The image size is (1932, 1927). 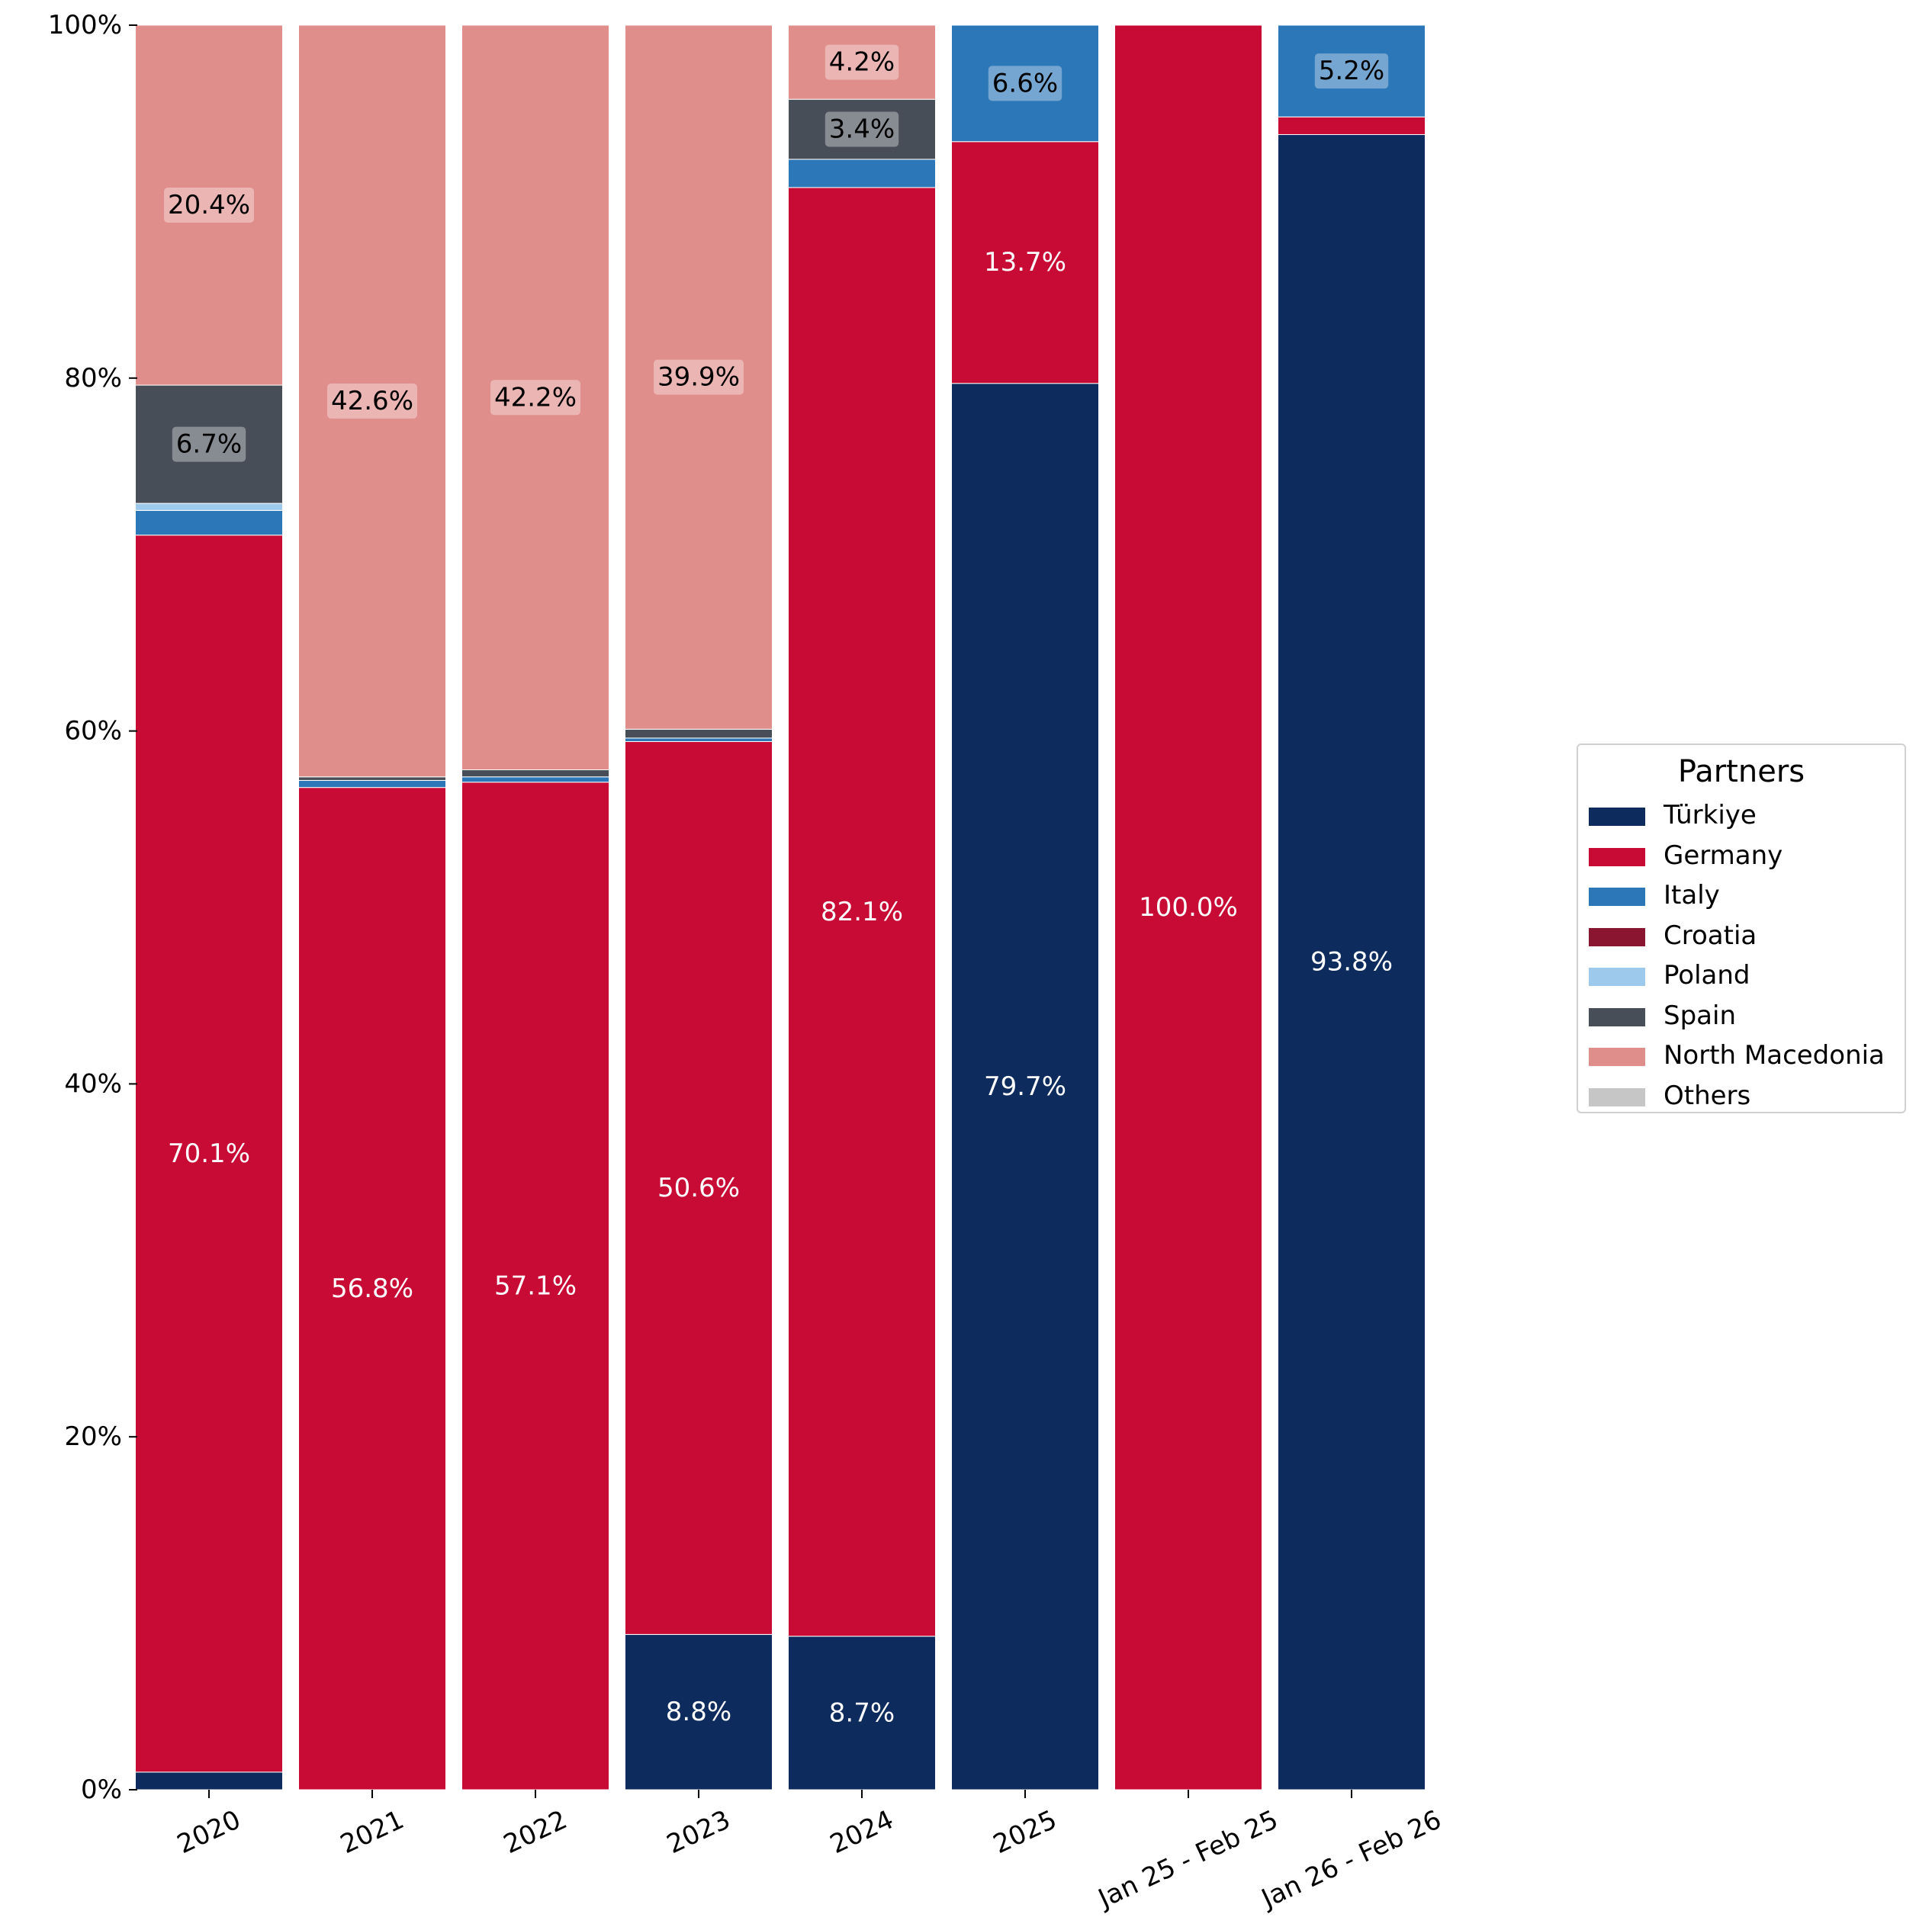 I want to click on bar-segment-jan-26-feb-26-germany, so click(x=1352, y=126).